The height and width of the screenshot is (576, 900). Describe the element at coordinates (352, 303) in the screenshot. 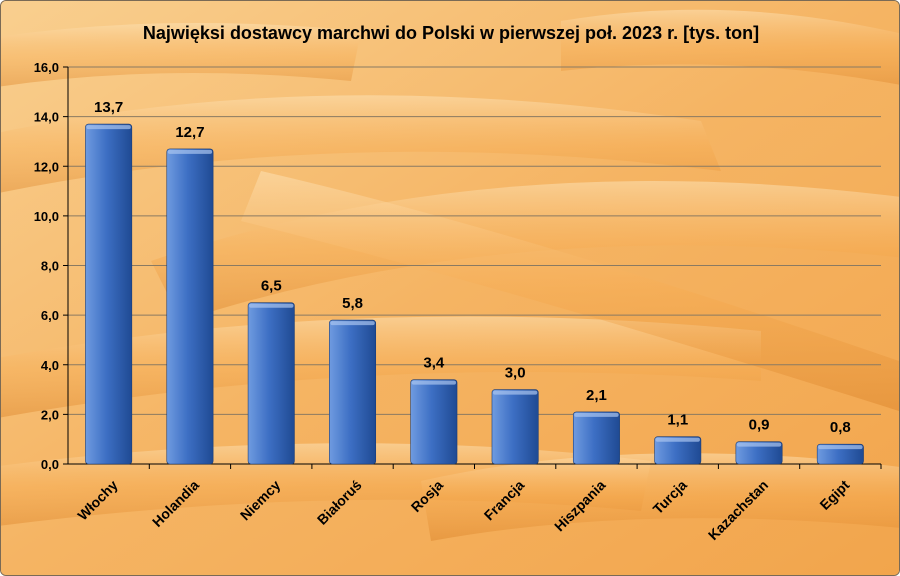

I see `value-label: 5,8` at that location.